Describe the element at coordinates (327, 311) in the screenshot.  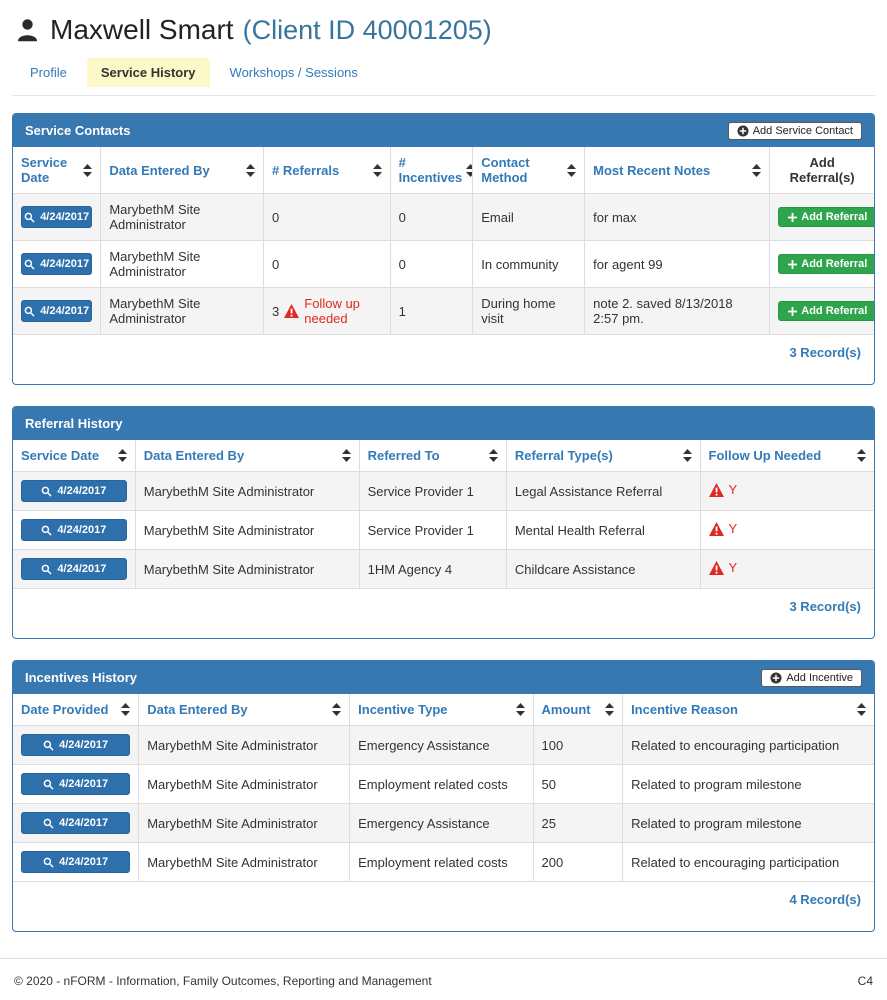
I see `cell-referrals: 3 Follow up needed` at that location.